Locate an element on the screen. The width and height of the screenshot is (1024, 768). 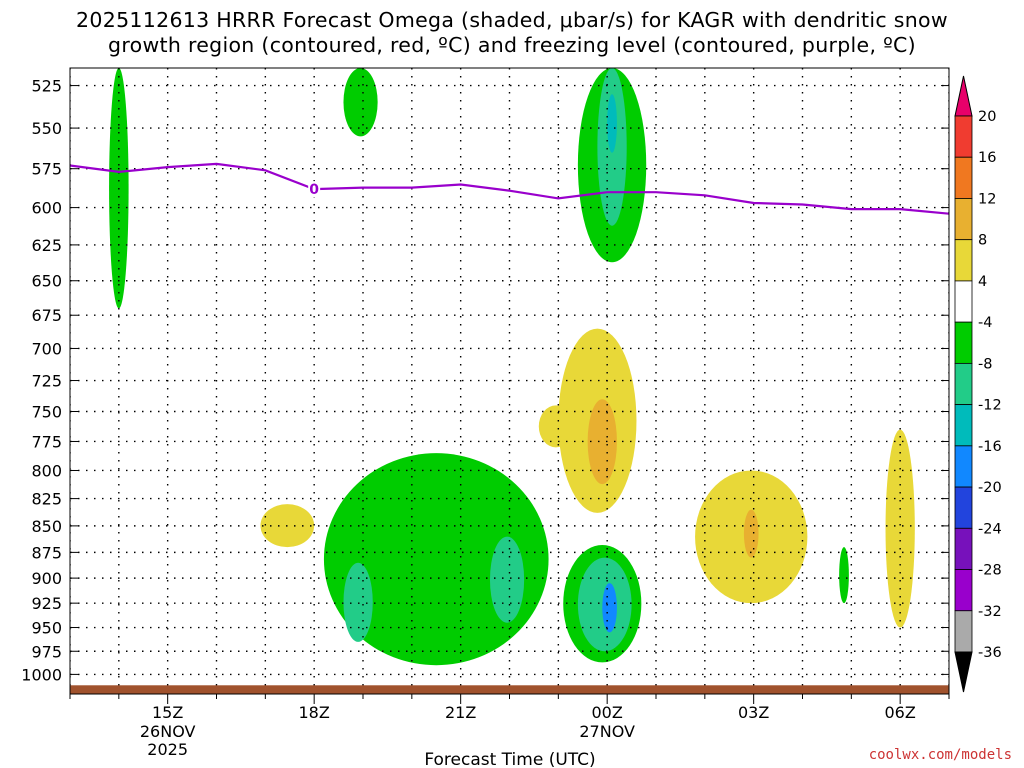
x-tick-label-15Z: 15Z is located at coordinates (167, 712).